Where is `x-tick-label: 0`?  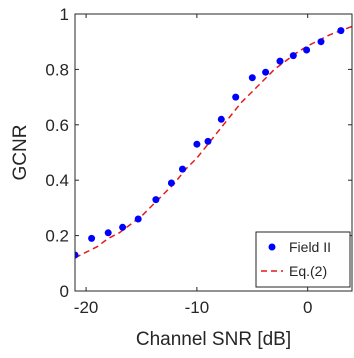 x-tick-label: 0 is located at coordinates (307, 307).